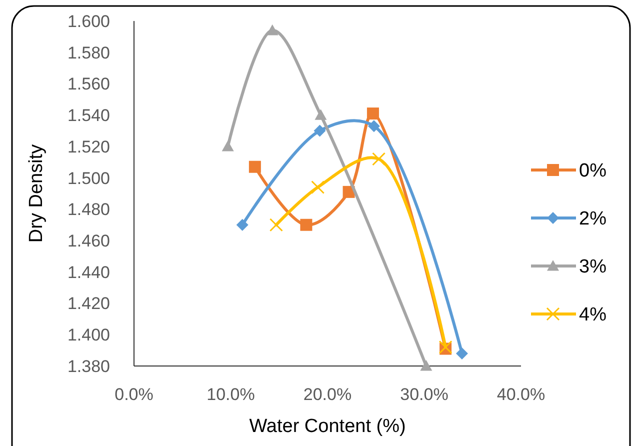 The height and width of the screenshot is (446, 634). What do you see at coordinates (88, 272) in the screenshot?
I see `y-tick-label: 1.440` at bounding box center [88, 272].